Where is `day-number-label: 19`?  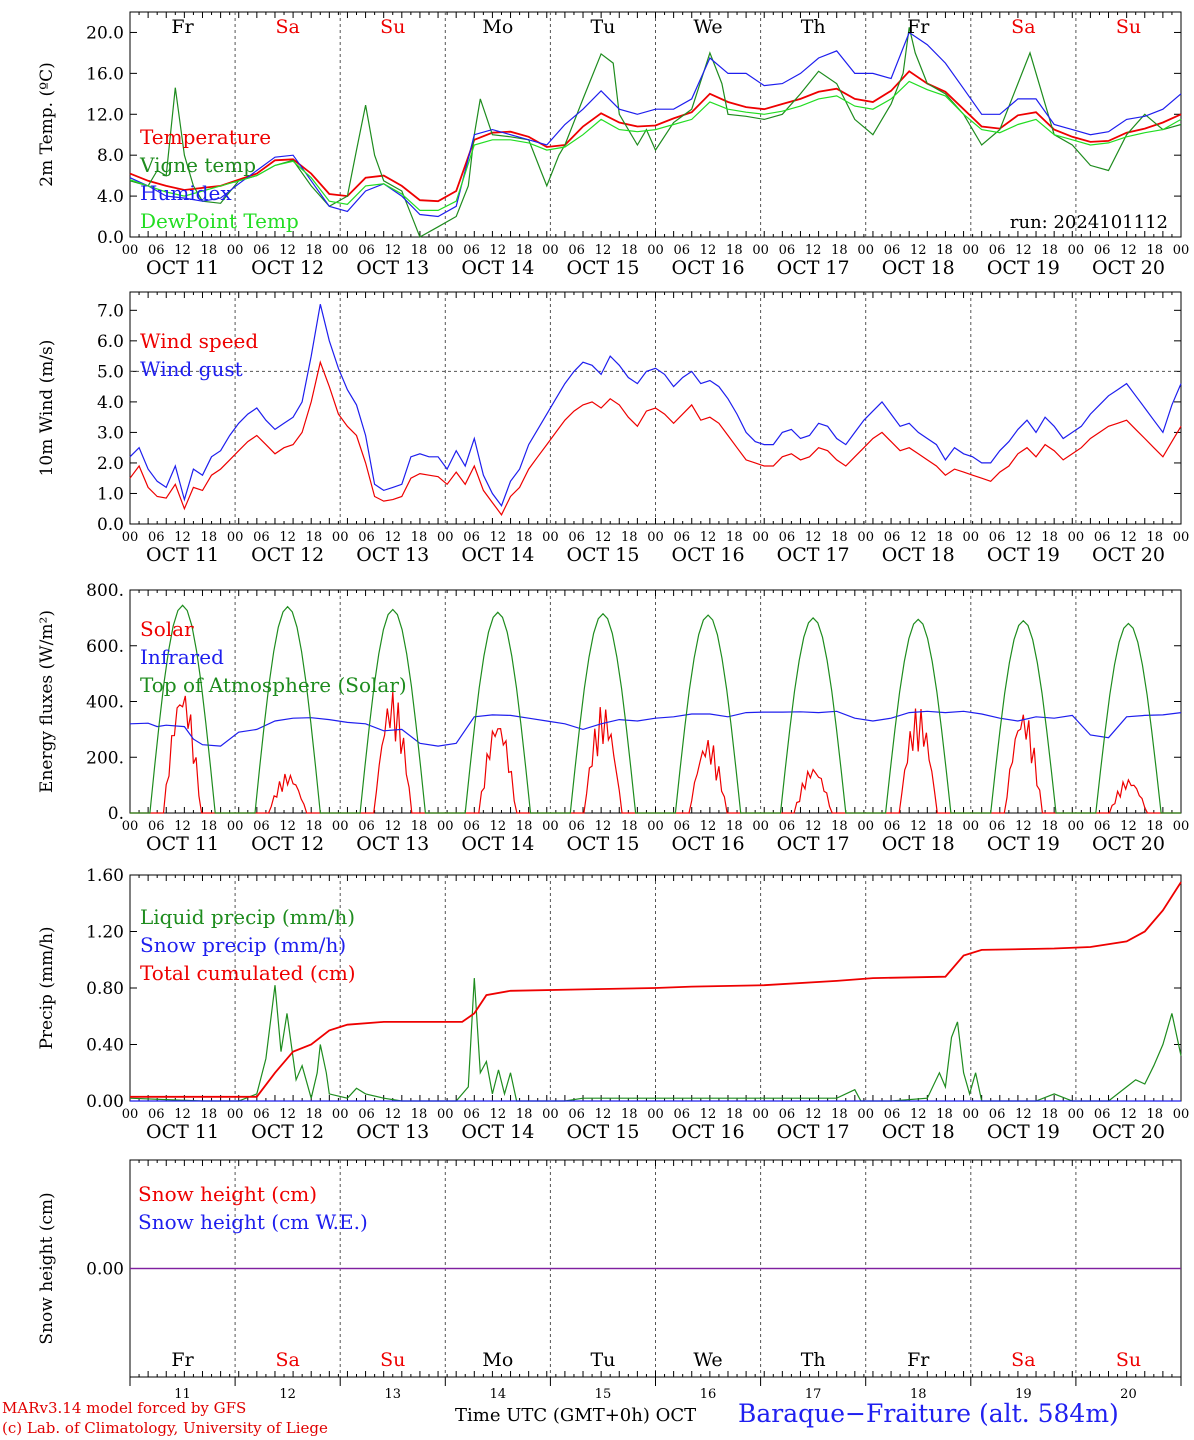 day-number-label: 19 is located at coordinates (1023, 1394).